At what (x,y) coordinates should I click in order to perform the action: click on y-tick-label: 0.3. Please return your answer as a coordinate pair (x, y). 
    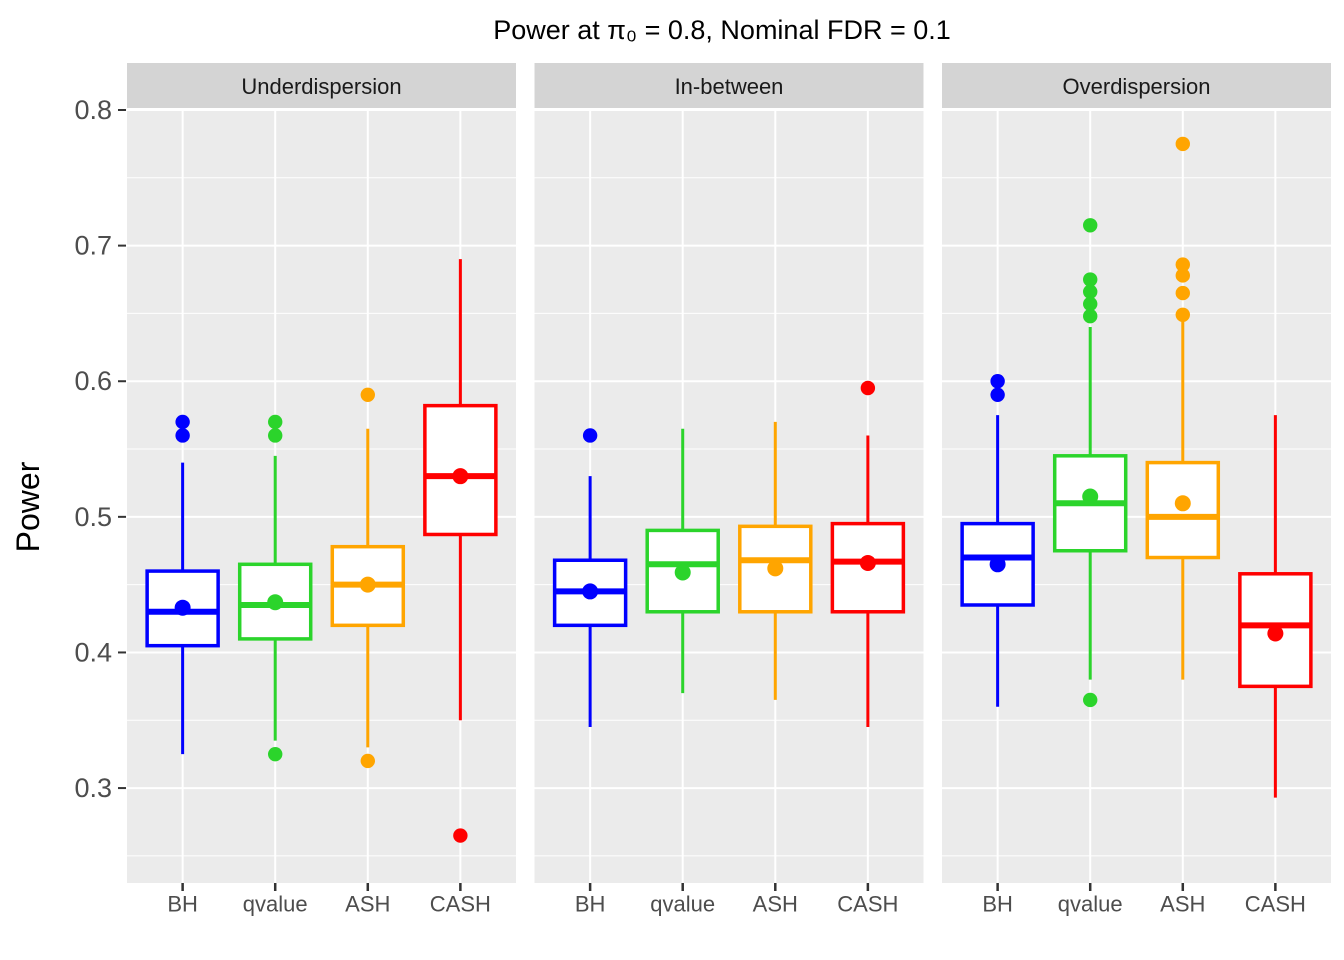
    Looking at the image, I should click on (93, 788).